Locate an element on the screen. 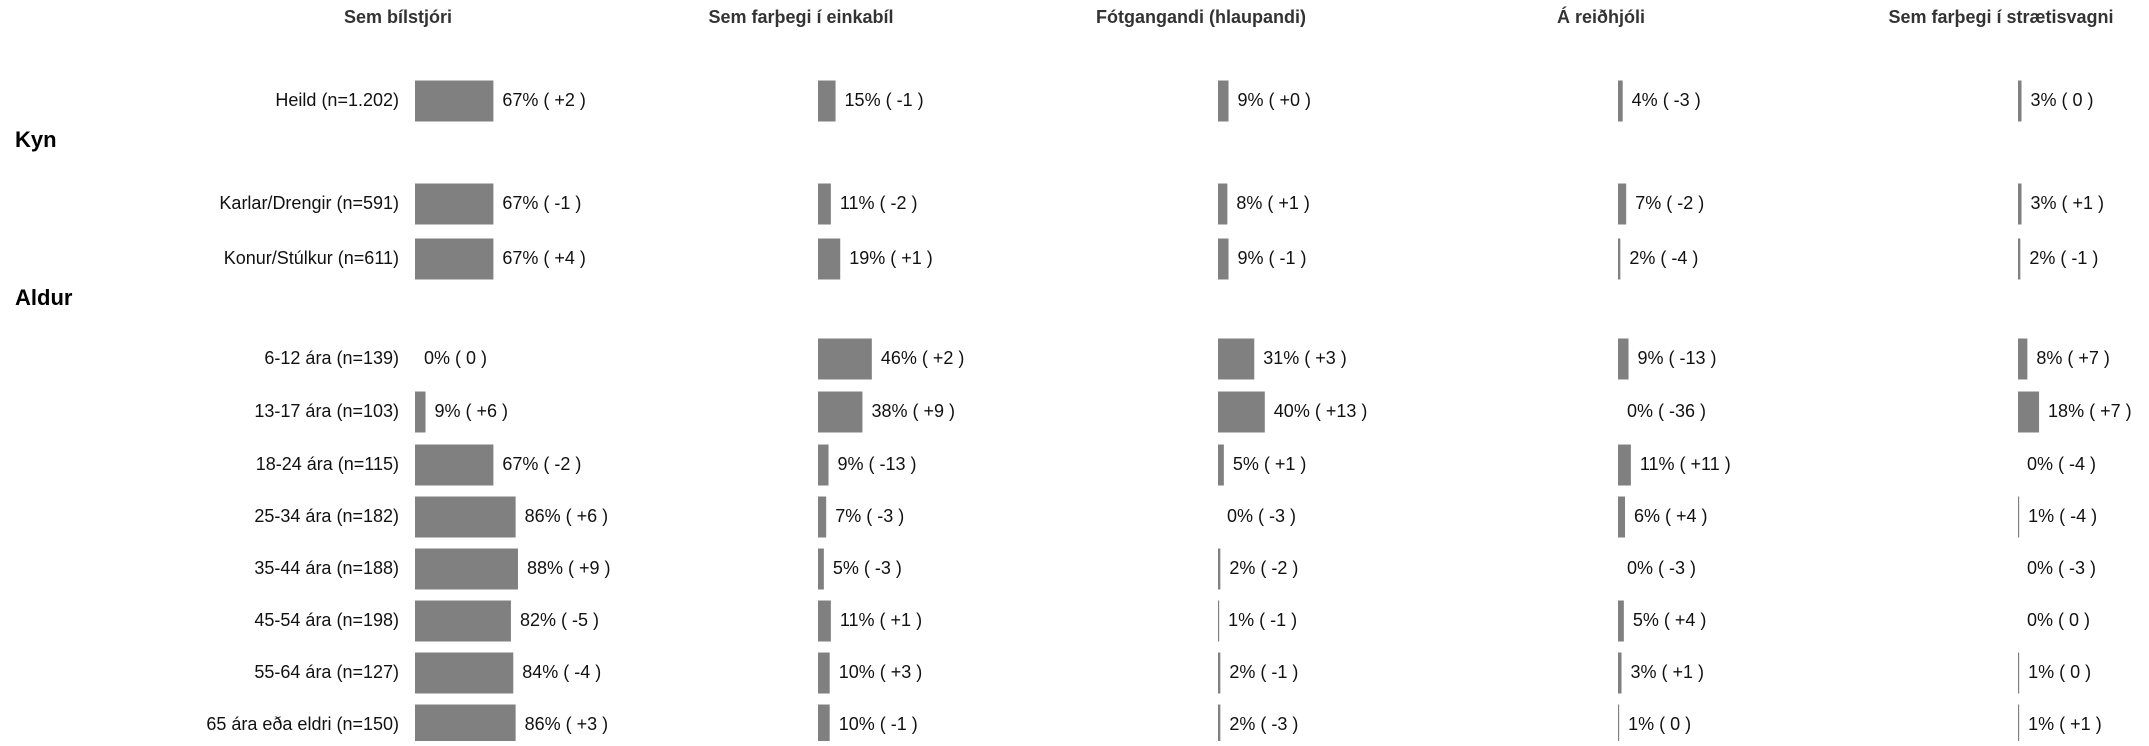  row-label: 65 ára eða eldri (n=150) is located at coordinates (302, 724).